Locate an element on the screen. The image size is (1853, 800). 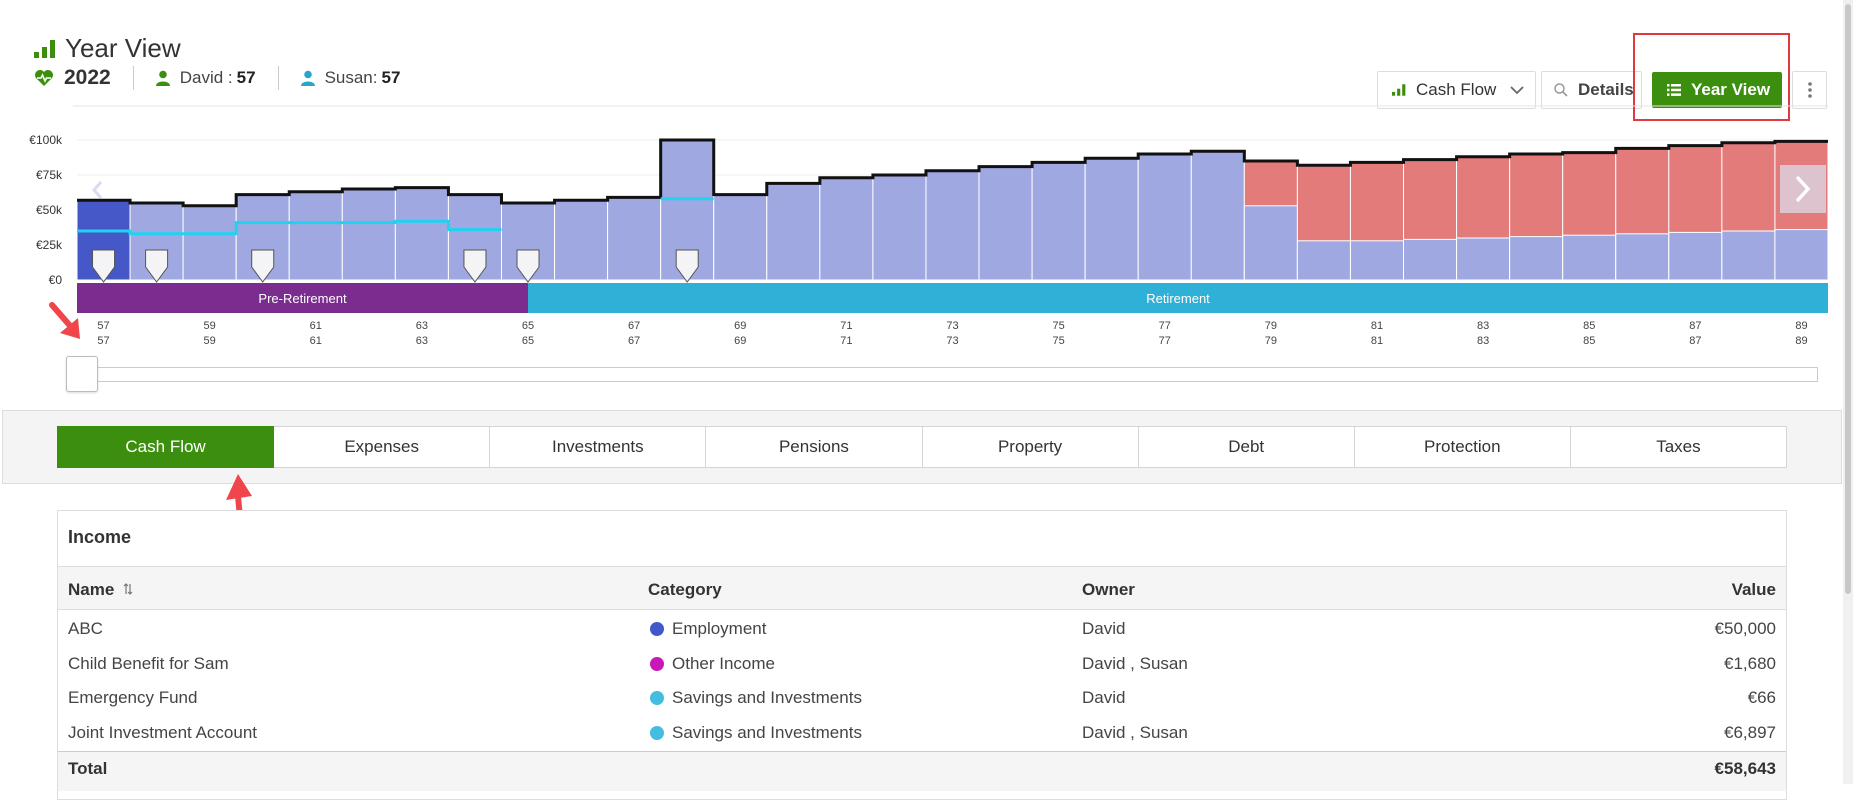
category-label: Savings and Investments is located at coordinates (767, 732).